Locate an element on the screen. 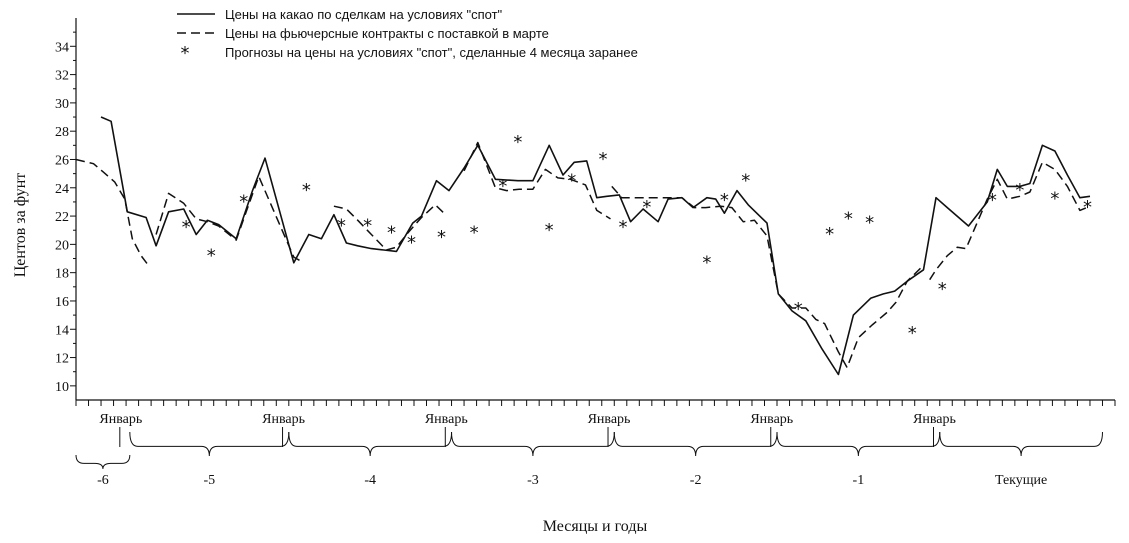 Image resolution: width=1129 pixels, height=543 pixels. year-label: -1 is located at coordinates (859, 480).